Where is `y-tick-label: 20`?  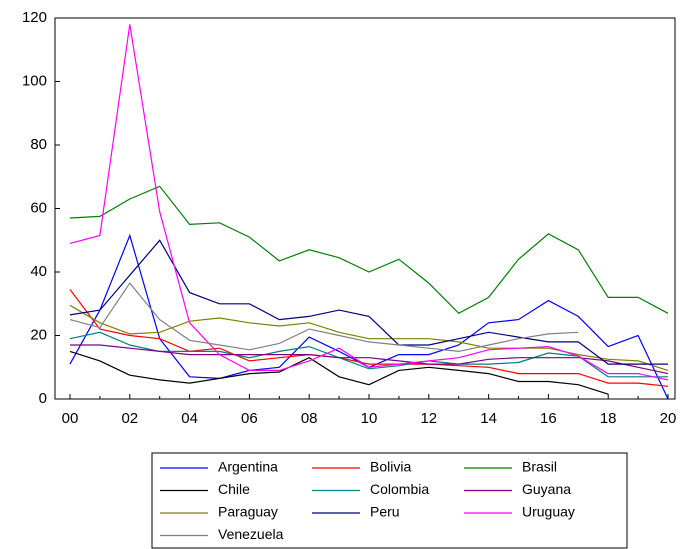
y-tick-label: 20 is located at coordinates (38, 334).